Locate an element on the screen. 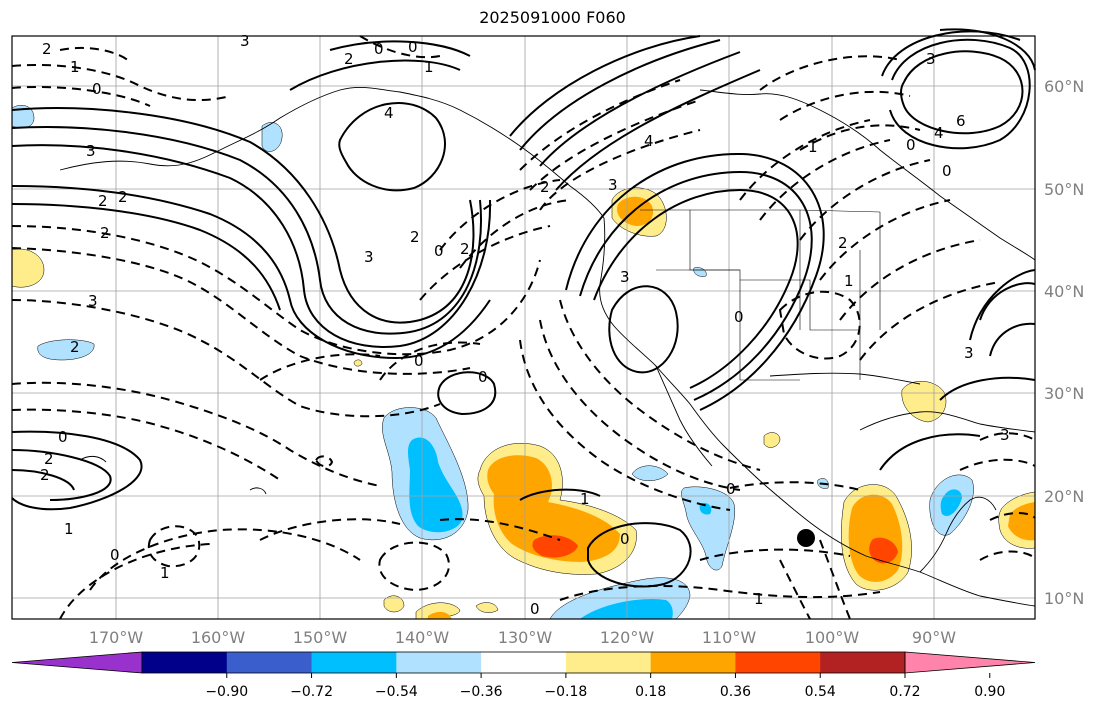 Image resolution: width=1105 pixels, height=712 pixels. colorbar-tick-label: −0.18 is located at coordinates (565, 692).